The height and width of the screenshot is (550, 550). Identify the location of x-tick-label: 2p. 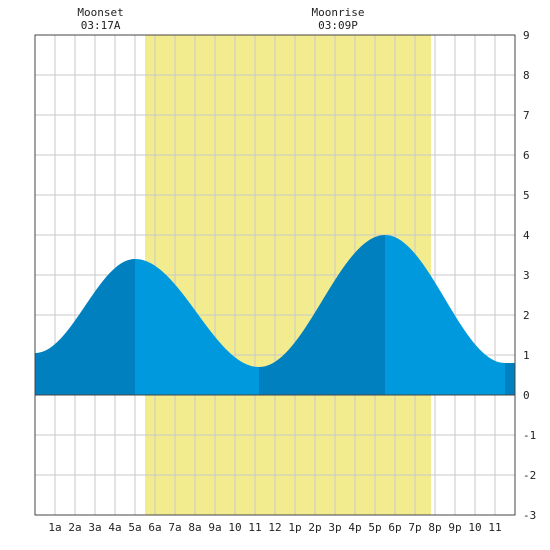
(314, 527).